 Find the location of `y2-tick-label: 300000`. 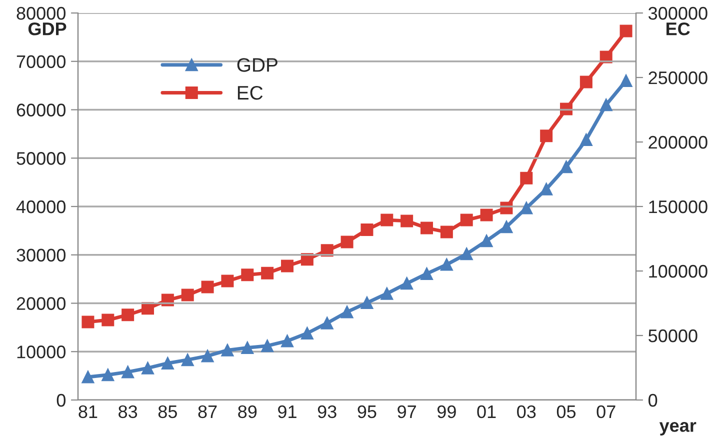

y2-tick-label: 300000 is located at coordinates (678, 13).